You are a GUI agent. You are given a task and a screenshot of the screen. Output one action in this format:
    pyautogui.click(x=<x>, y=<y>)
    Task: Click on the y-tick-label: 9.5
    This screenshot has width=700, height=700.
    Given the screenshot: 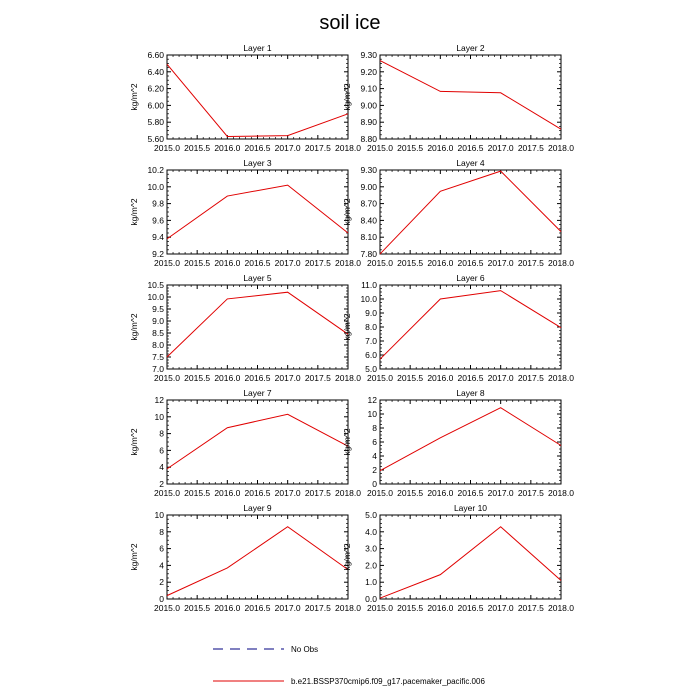 What is the action you would take?
    pyautogui.click(x=158, y=309)
    